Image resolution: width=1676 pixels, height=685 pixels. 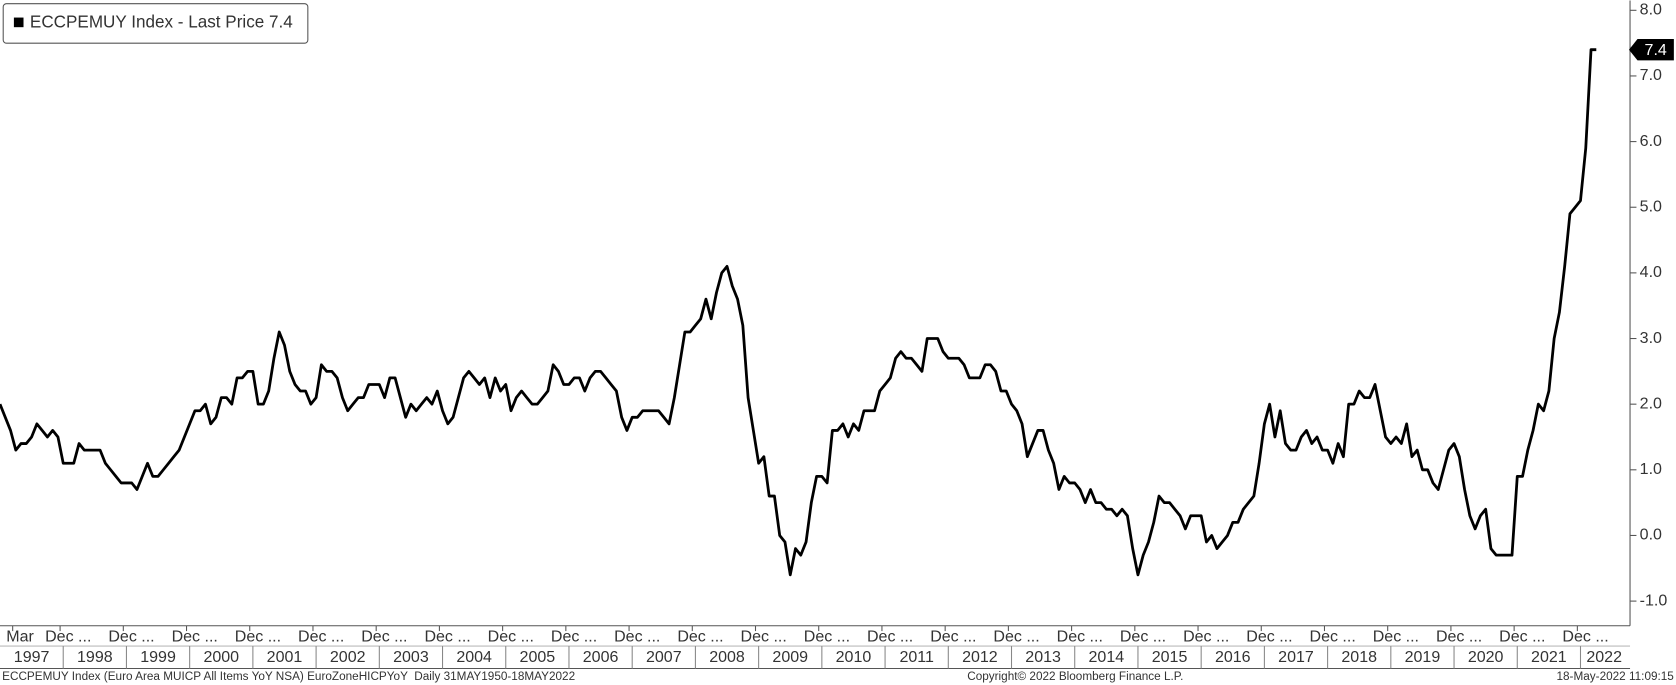 What do you see at coordinates (1549, 657) in the screenshot?
I see `year-label: 2021` at bounding box center [1549, 657].